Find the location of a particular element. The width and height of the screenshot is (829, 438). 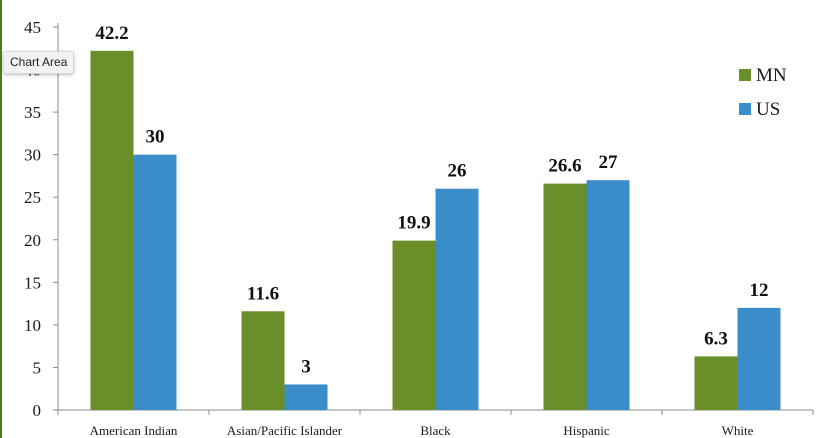

data-label-mn: 42.2 is located at coordinates (111, 33).